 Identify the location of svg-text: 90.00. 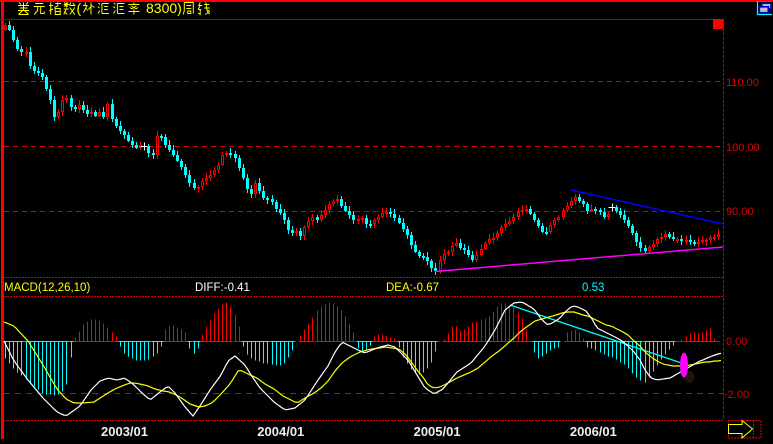
(740, 212).